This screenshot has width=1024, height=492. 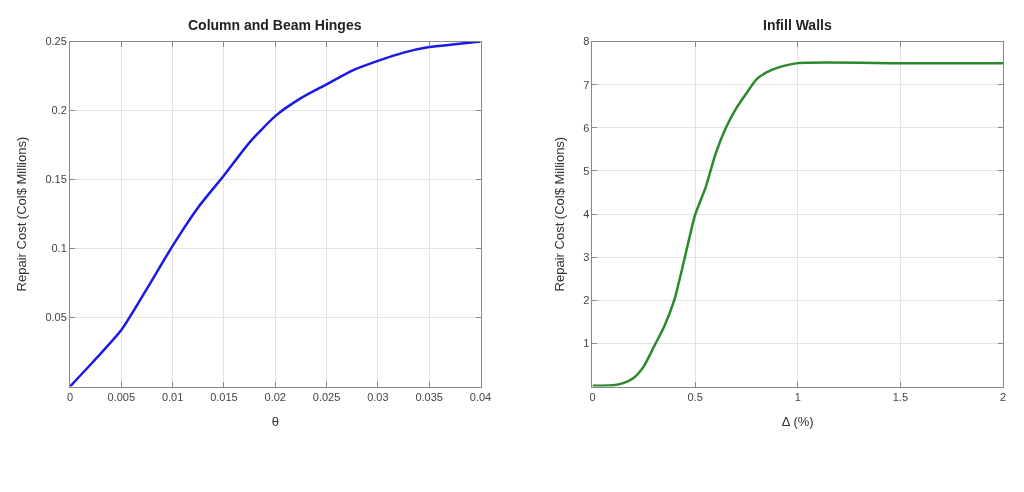 I want to click on y-tick-label: 0.05, so click(x=56, y=317).